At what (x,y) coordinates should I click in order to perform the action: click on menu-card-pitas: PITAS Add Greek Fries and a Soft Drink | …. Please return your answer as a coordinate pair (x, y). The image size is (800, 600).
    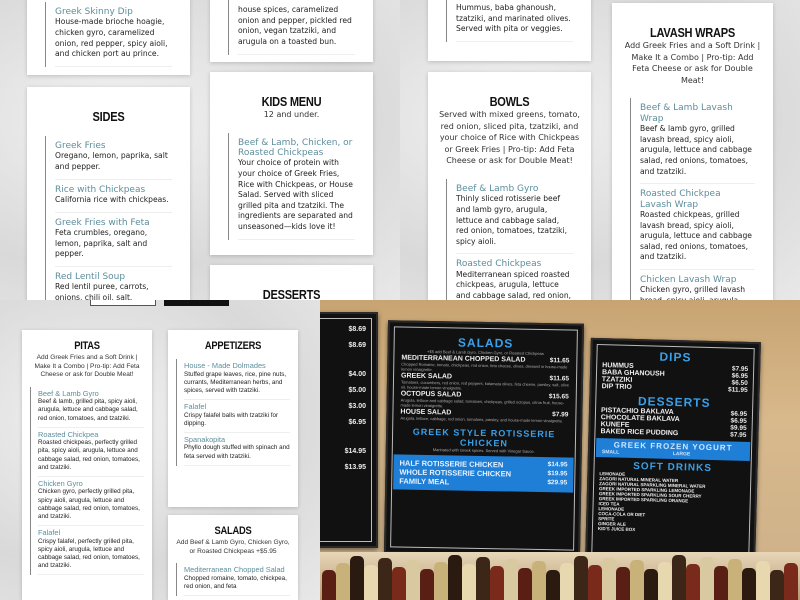
    Looking at the image, I should click on (87, 465).